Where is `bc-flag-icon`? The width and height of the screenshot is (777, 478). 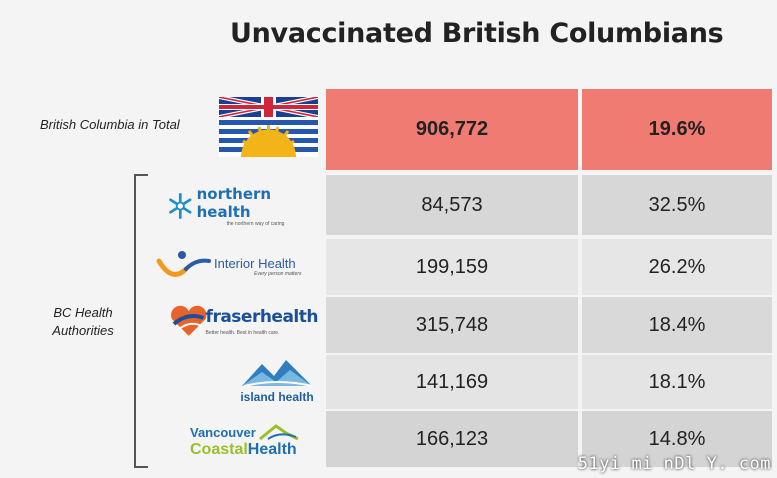 bc-flag-icon is located at coordinates (268, 127).